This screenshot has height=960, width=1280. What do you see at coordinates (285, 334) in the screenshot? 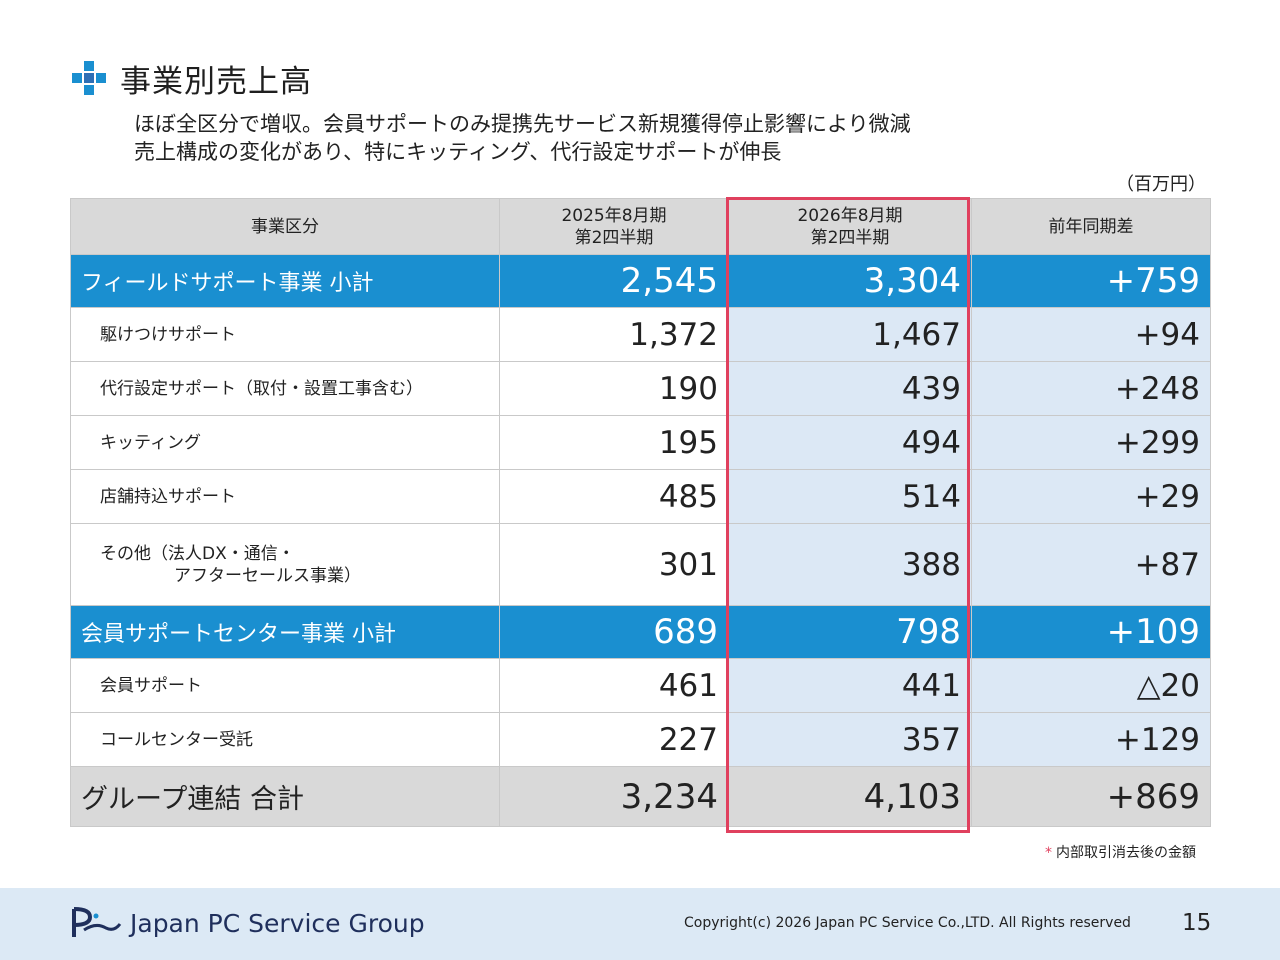
I see `row-label: 駆けつけサポート` at bounding box center [285, 334].